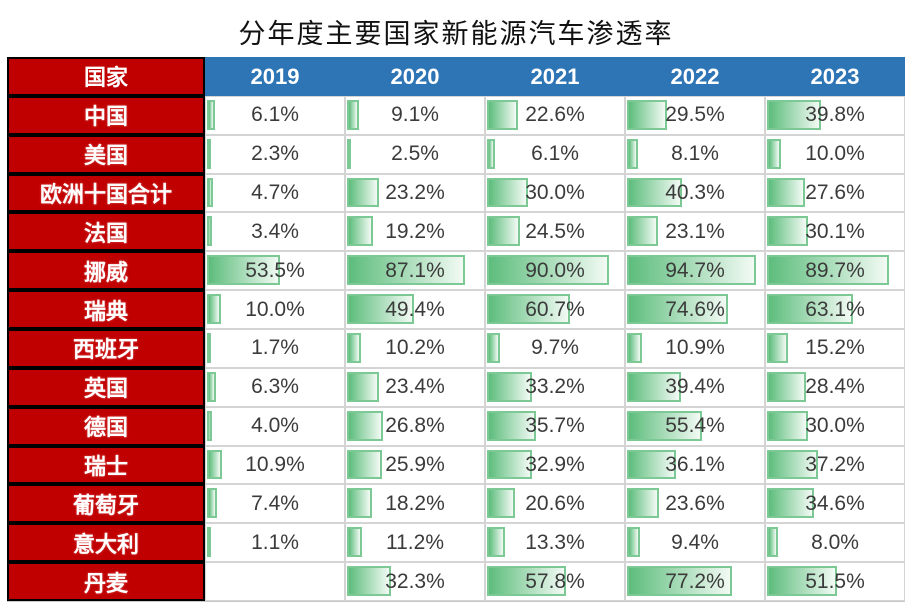  What do you see at coordinates (106, 426) in the screenshot?
I see `country-cell: 德国` at bounding box center [106, 426].